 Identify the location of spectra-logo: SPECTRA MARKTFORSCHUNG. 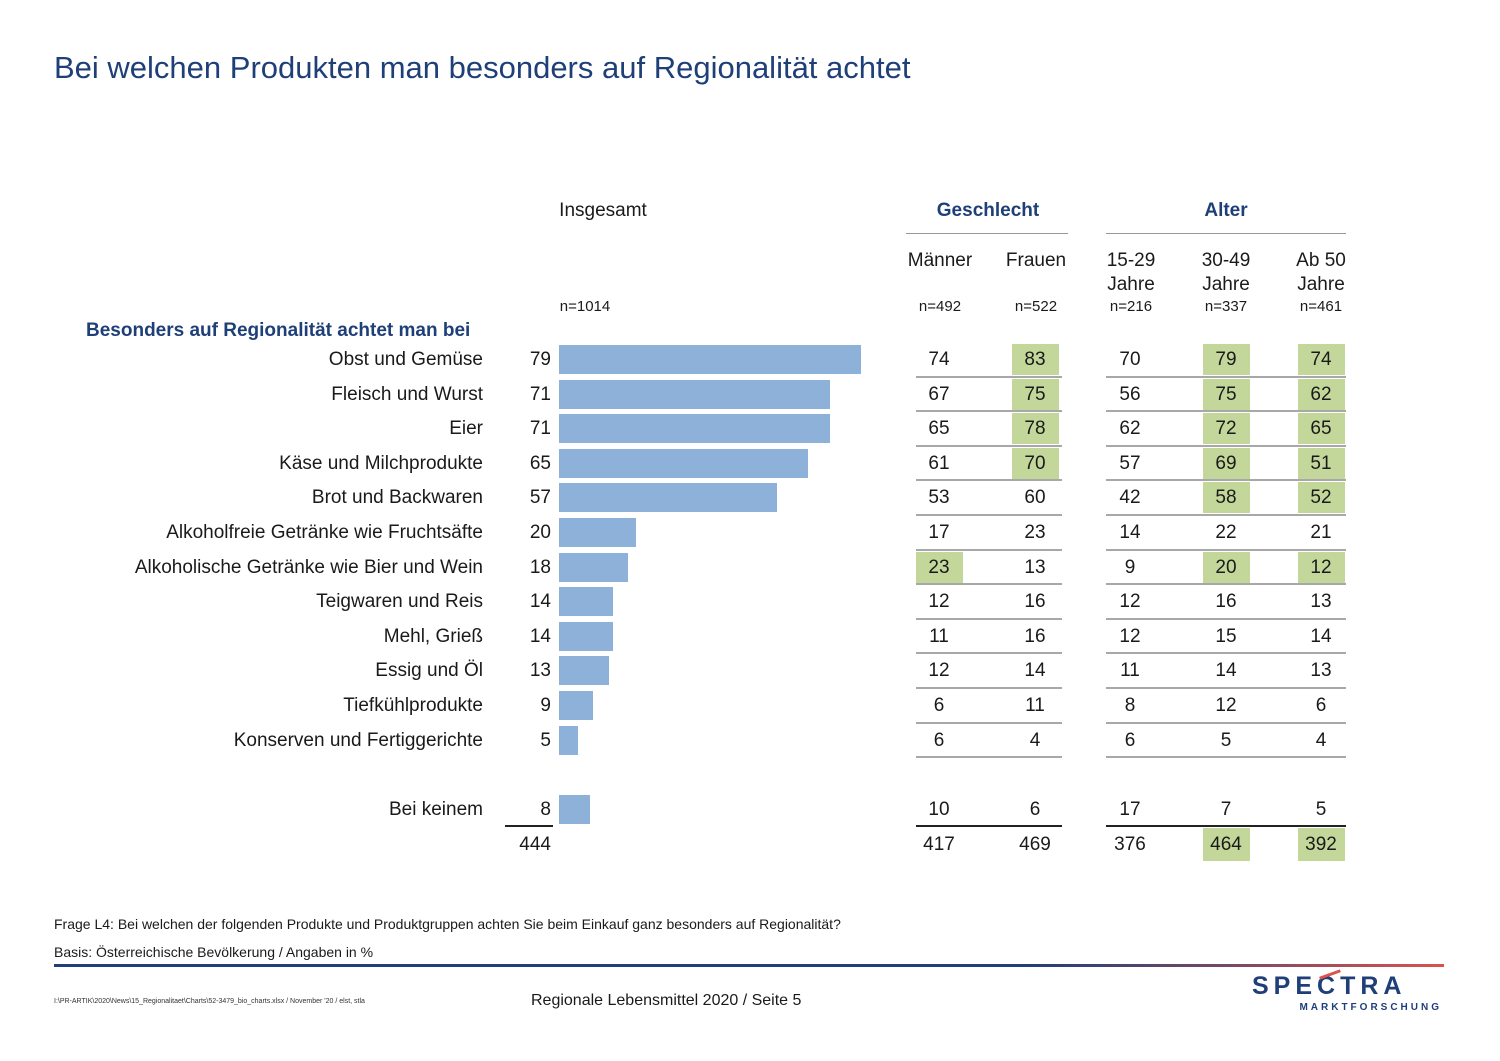
(1347, 992).